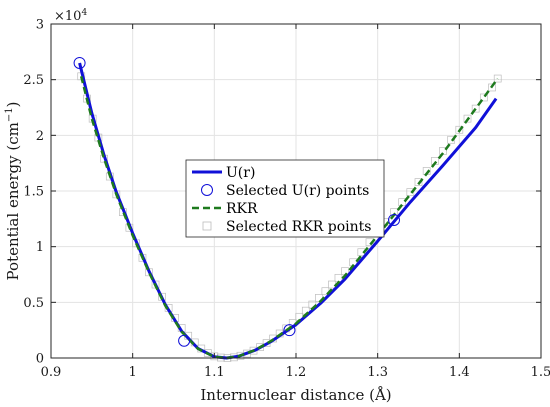  I want to click on y-axis-multiplier: ×10⁴, so click(70, 16).